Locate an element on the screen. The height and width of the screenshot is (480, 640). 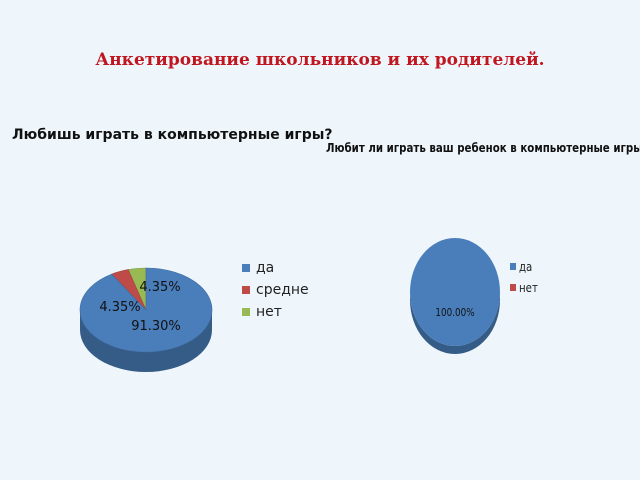
legend-2-item-1: нет is located at coordinates (525, 287).